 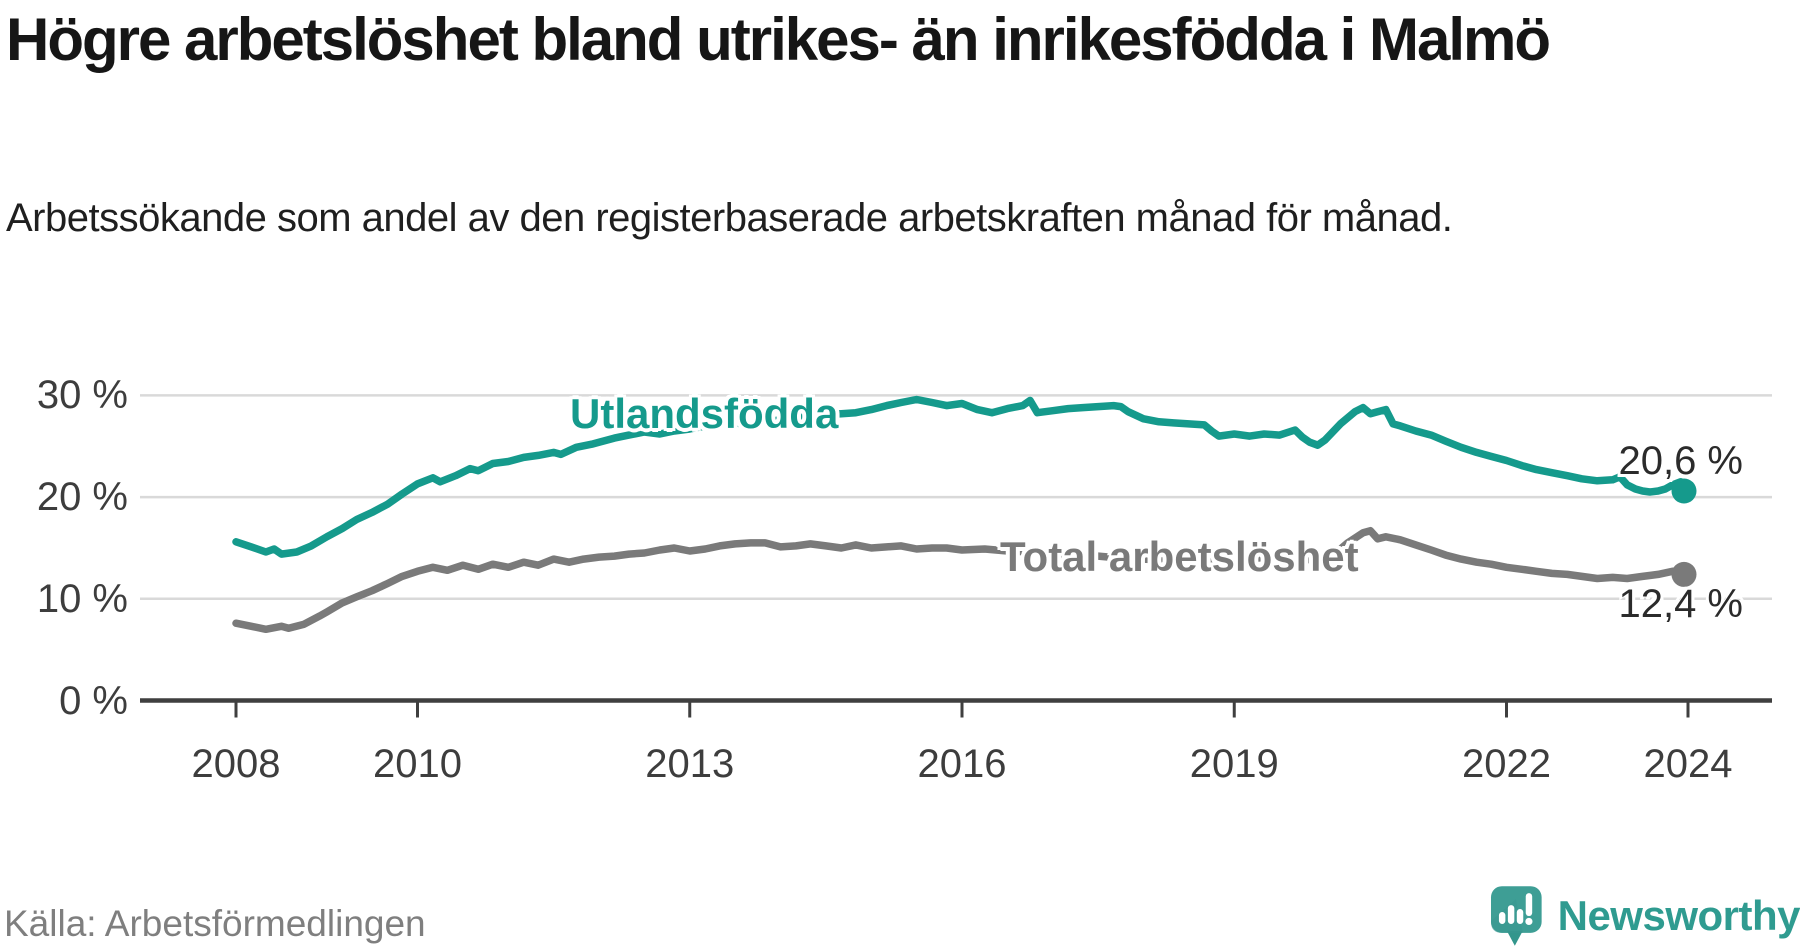 What do you see at coordinates (1516, 916) in the screenshot?
I see `newsworthy-speech-bubble-bar-chart-icon` at bounding box center [1516, 916].